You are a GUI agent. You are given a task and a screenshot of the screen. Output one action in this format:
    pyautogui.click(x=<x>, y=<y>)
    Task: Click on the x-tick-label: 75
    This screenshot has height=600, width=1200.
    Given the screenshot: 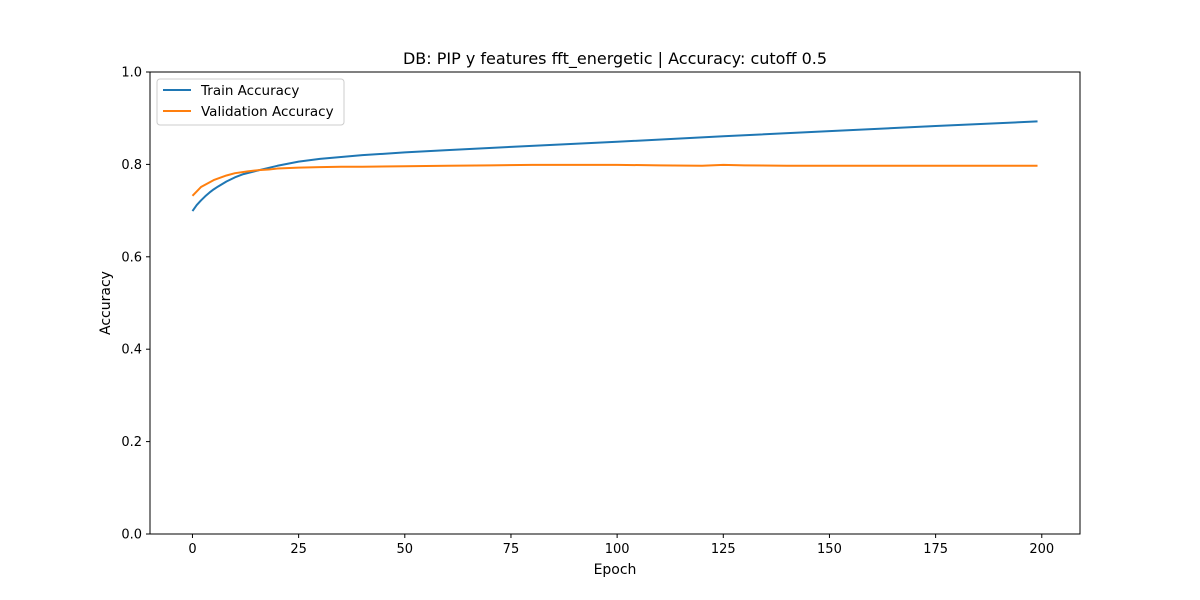 What is the action you would take?
    pyautogui.click(x=511, y=549)
    